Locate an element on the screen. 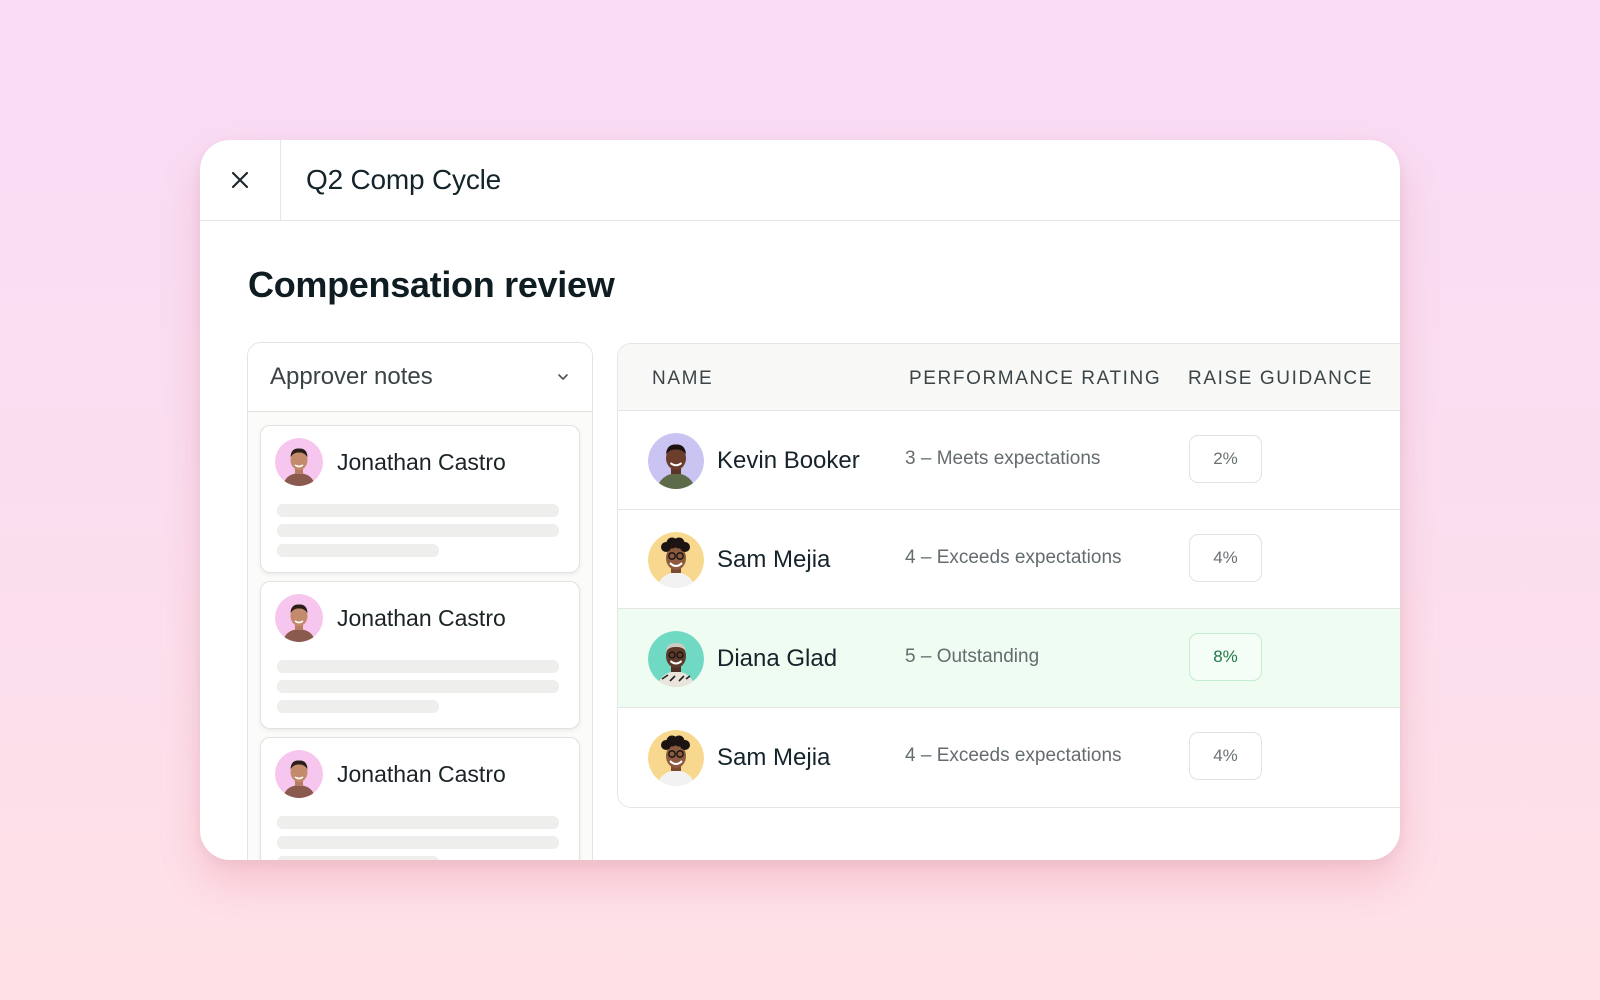 Image resolution: width=1600 pixels, height=1000 pixels. chevron-down-icon is located at coordinates (563, 377).